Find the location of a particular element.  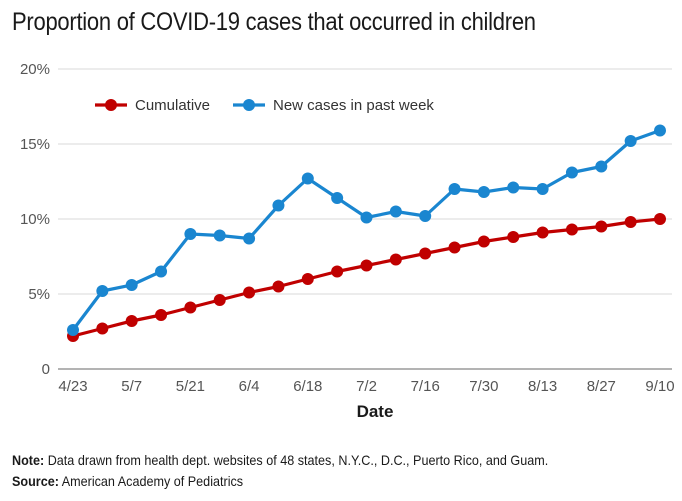

source-text: American Academy of Pediatrics is located at coordinates (151, 481).